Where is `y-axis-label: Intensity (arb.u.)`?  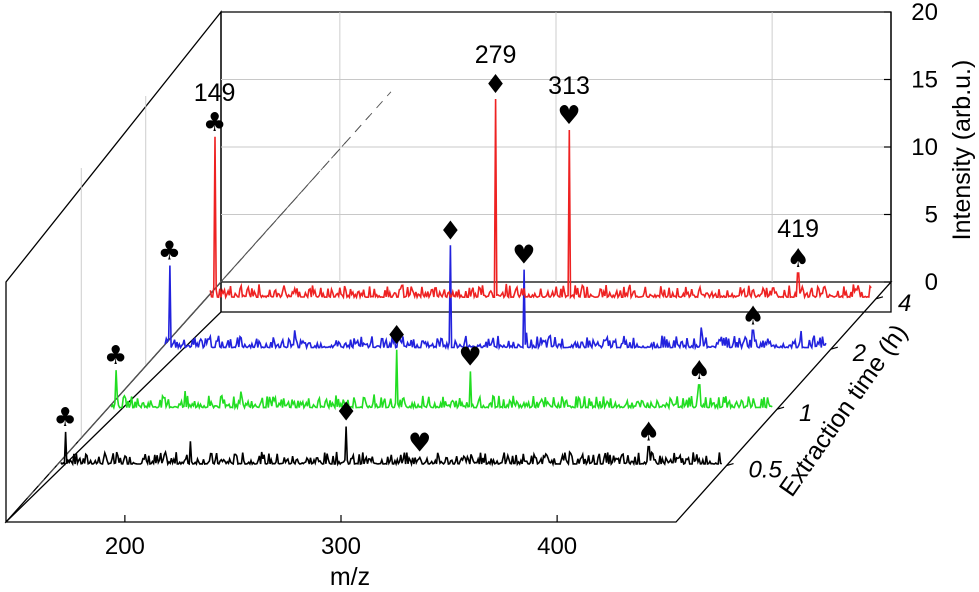
y-axis-label: Intensity (arb.u.) is located at coordinates (962, 150).